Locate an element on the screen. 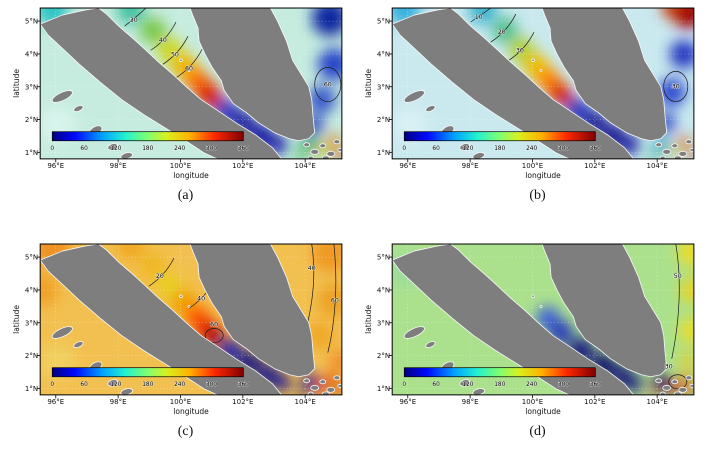  panel-caption-c: (c) is located at coordinates (185, 431).